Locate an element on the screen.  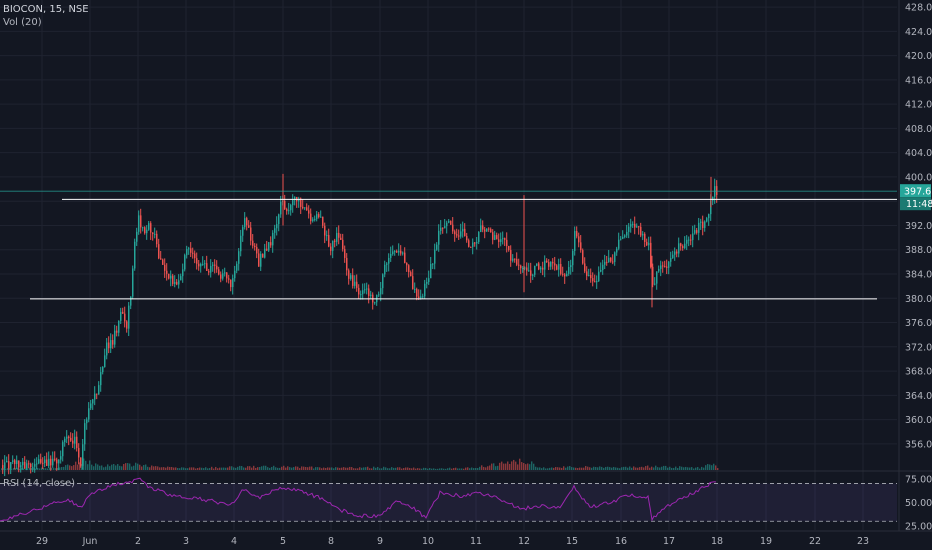
price-tick-label: 424.00 is located at coordinates (918, 32).